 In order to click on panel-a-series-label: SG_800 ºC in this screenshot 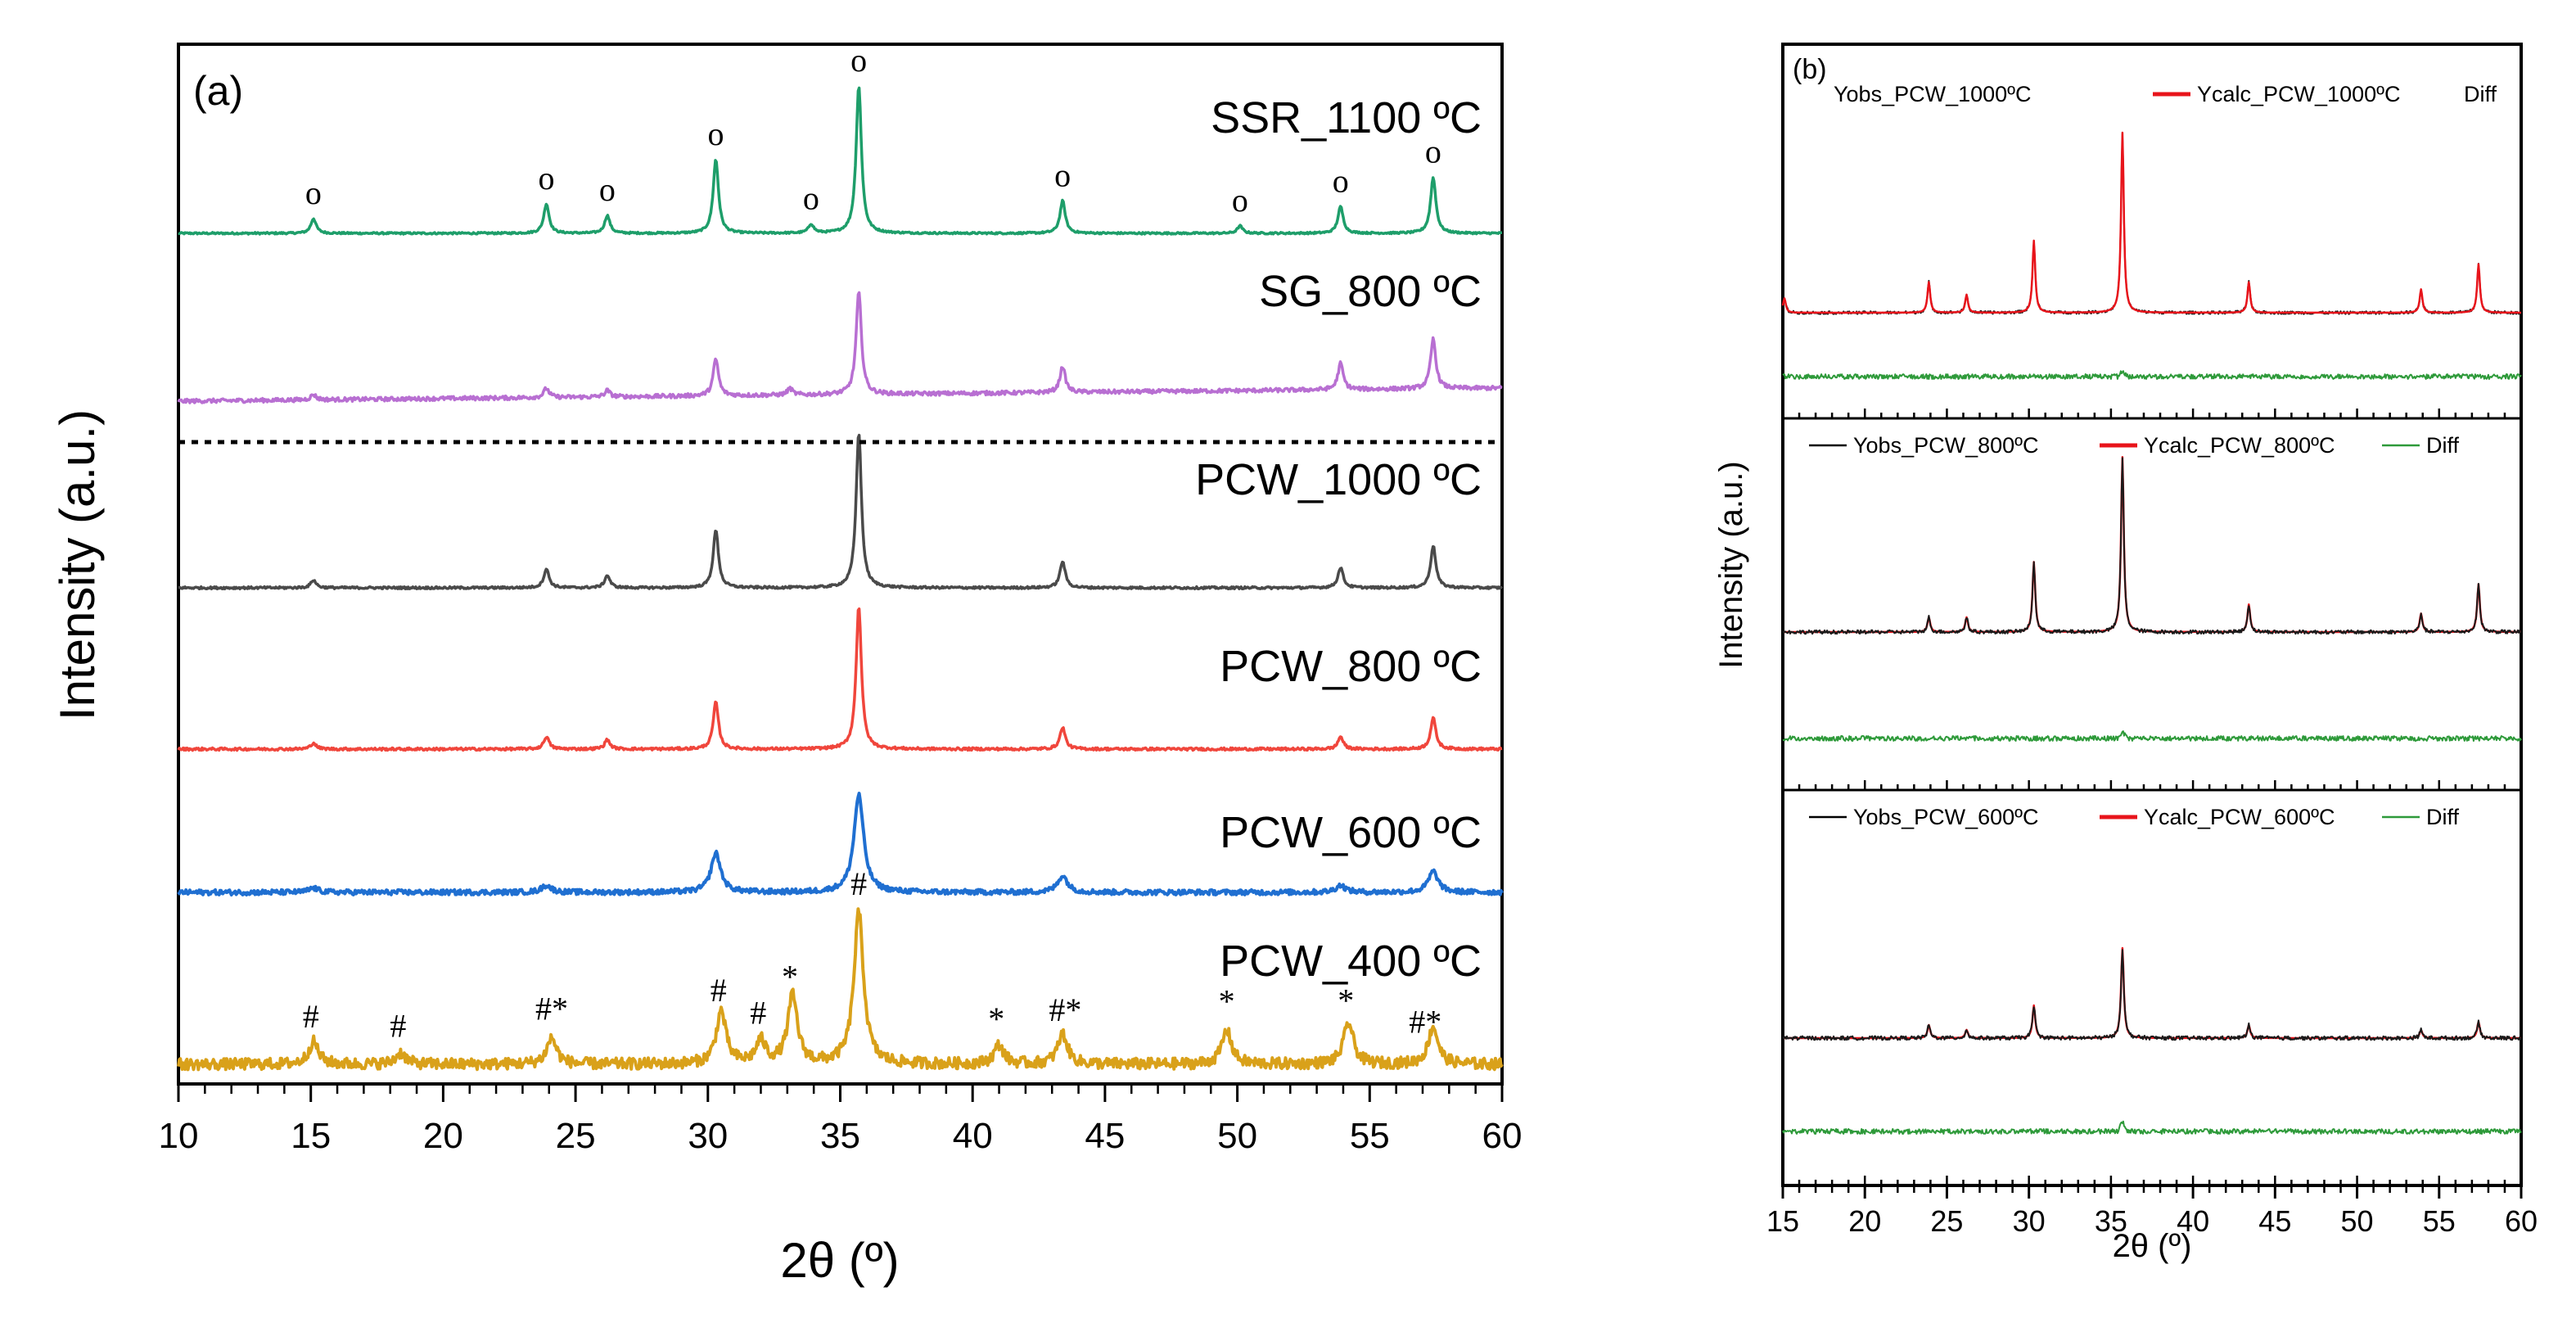, I will do `click(1370, 291)`.